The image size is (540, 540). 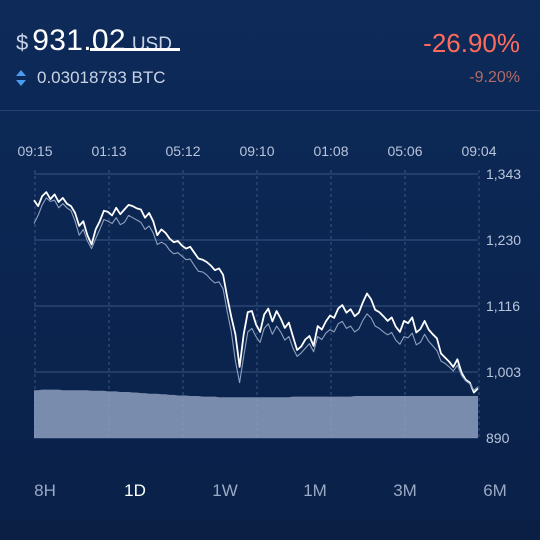 I want to click on x-tick-label: 09:04, so click(x=478, y=151).